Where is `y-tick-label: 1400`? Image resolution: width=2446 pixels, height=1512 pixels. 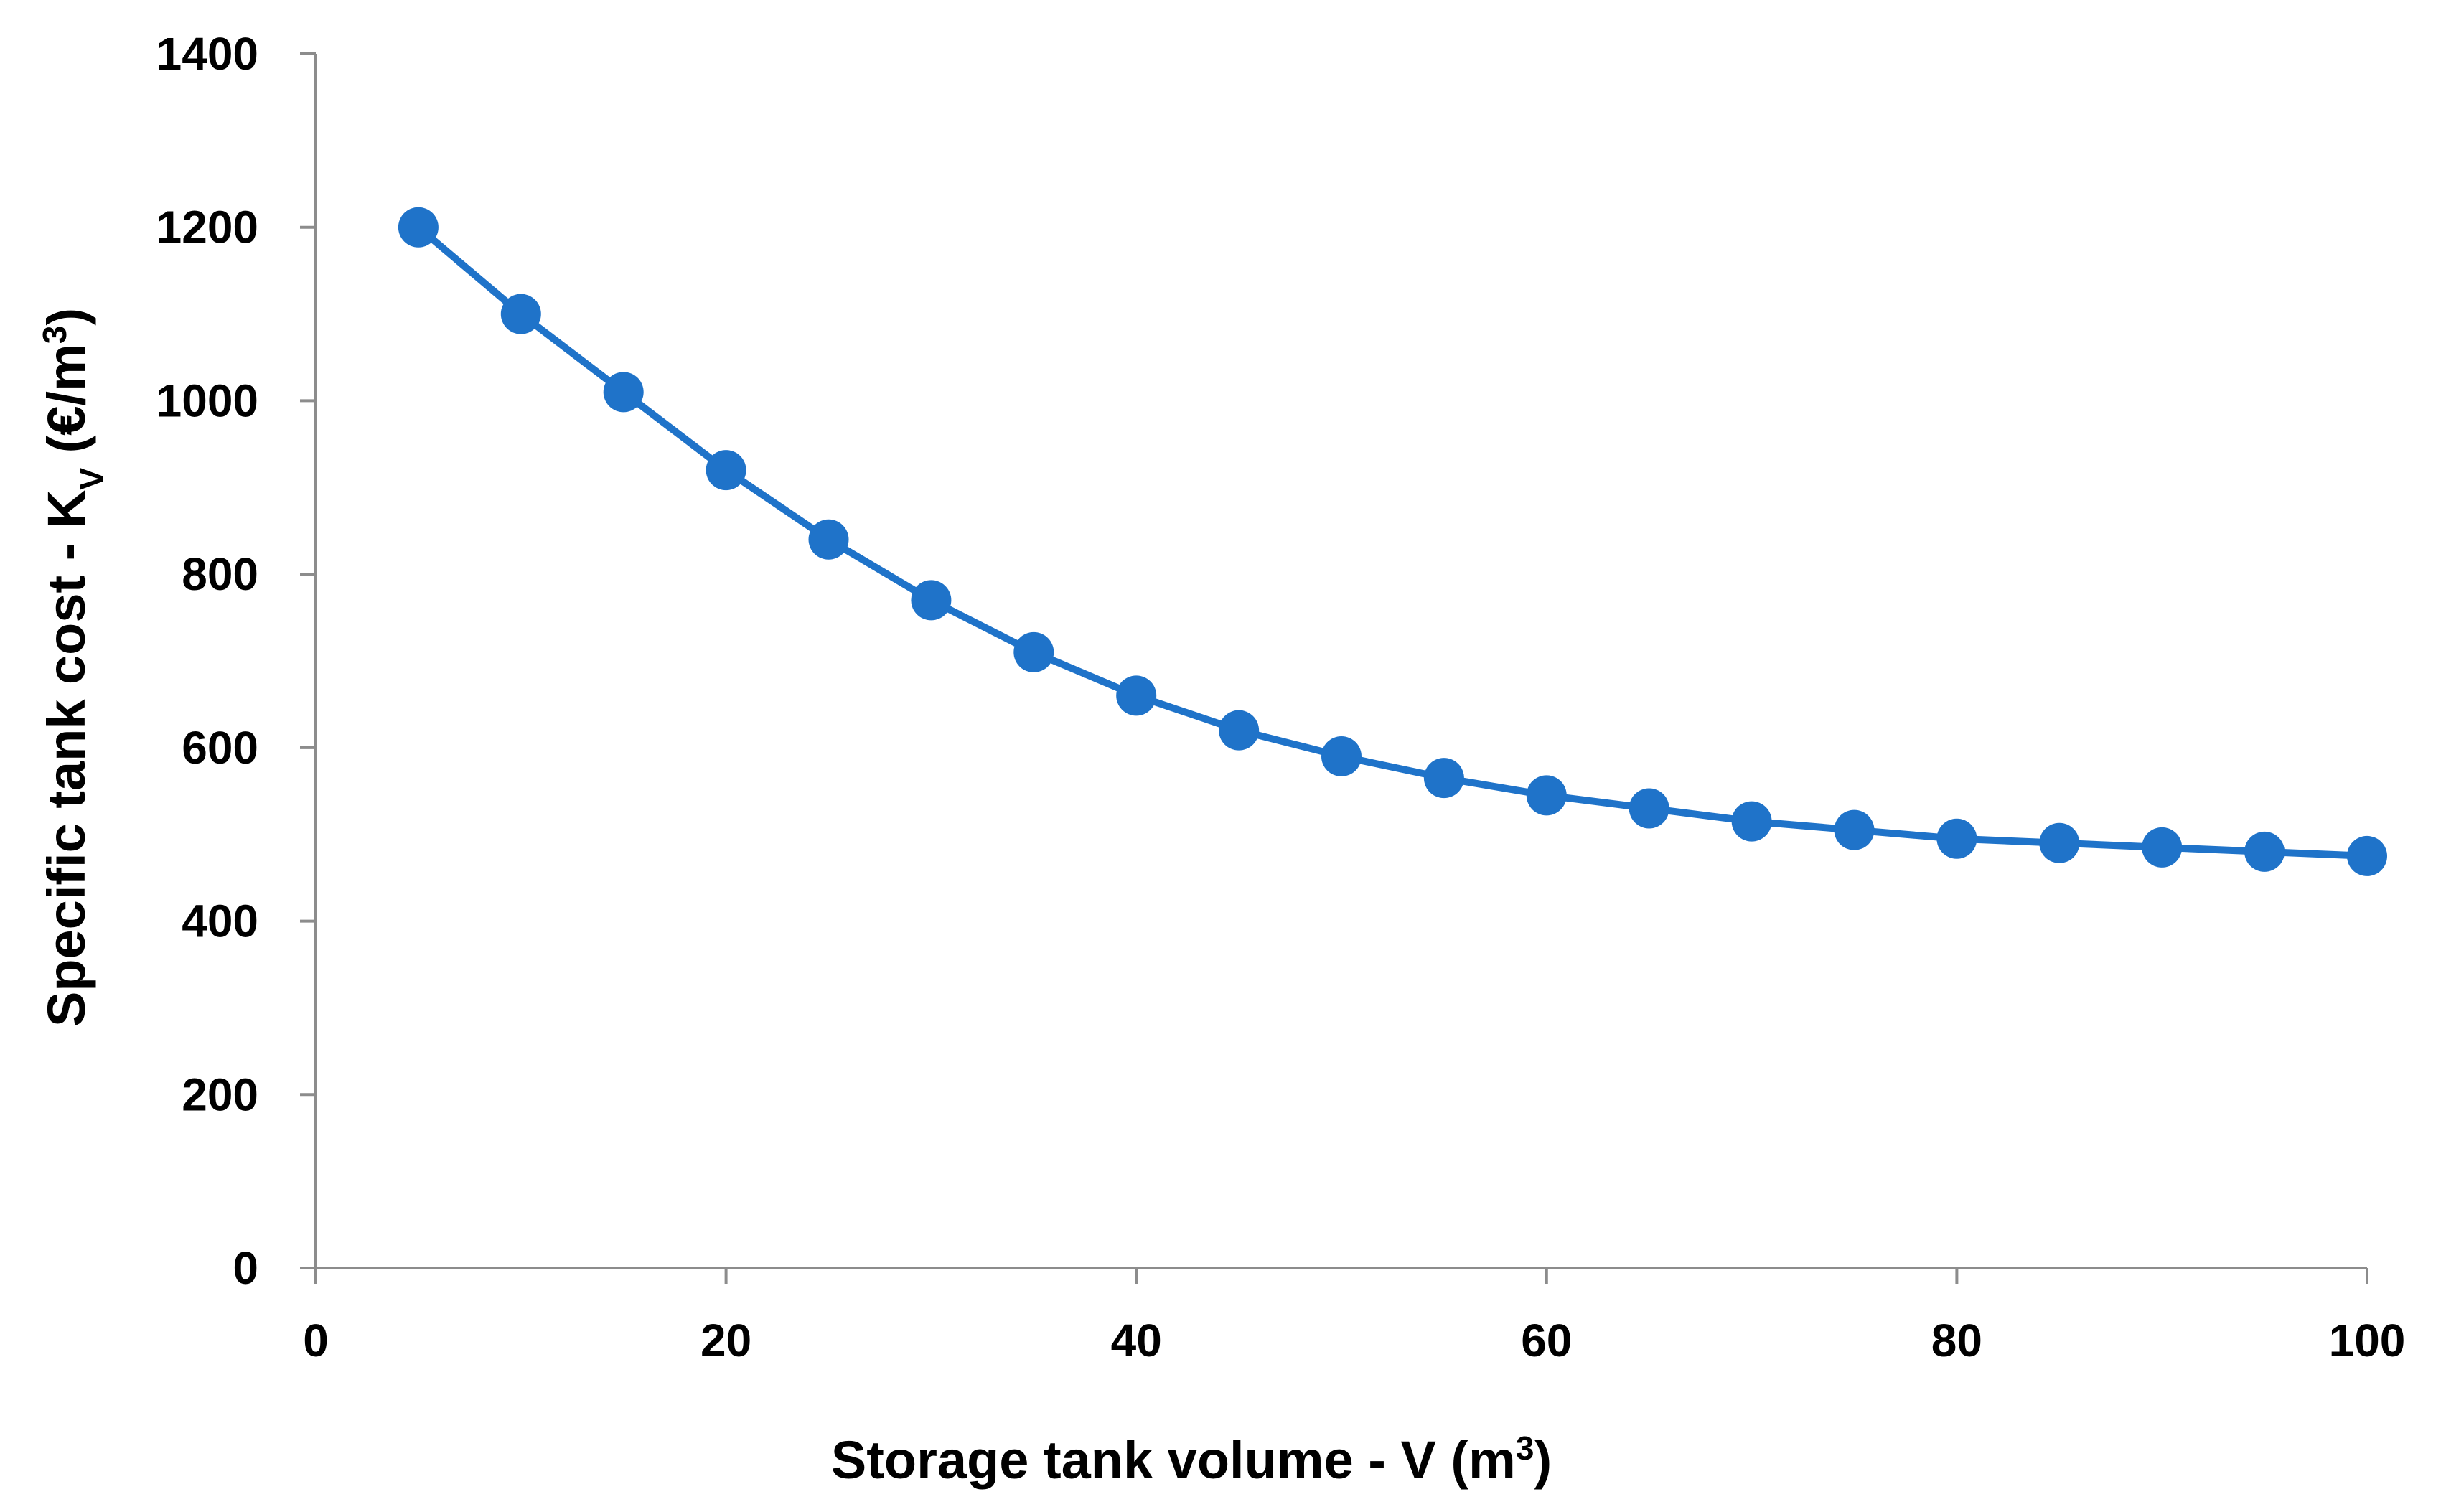
y-tick-label: 1400 is located at coordinates (207, 54).